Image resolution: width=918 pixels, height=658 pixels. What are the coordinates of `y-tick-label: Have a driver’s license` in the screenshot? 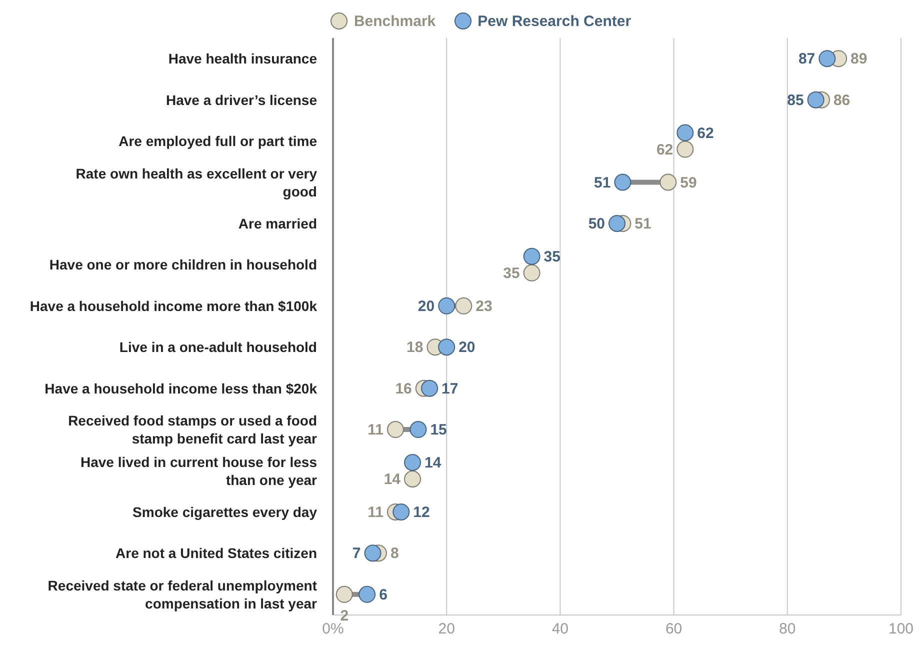 It's located at (242, 100).